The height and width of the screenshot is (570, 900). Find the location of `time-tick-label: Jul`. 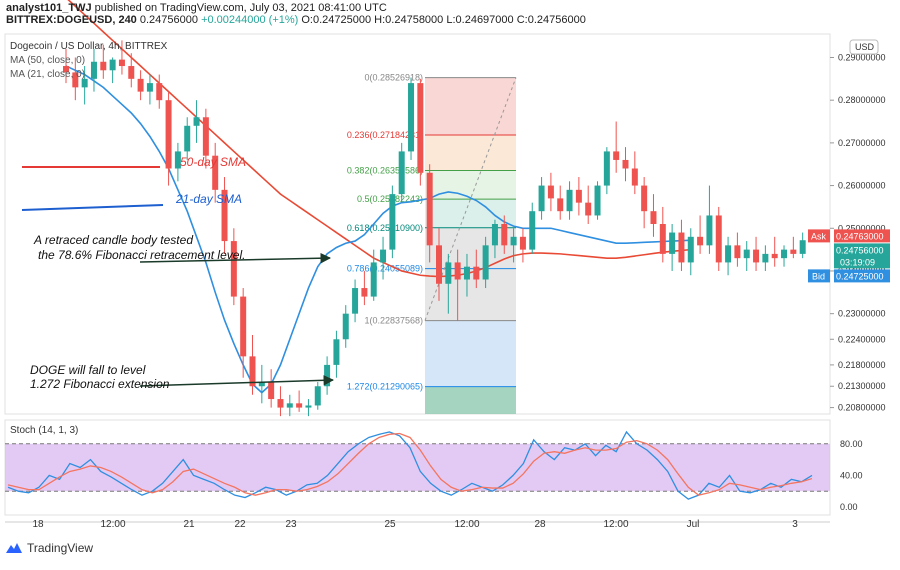

time-tick-label: Jul is located at coordinates (693, 524).